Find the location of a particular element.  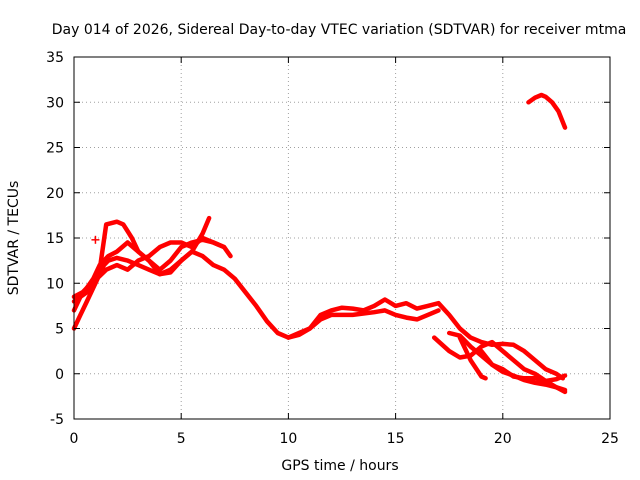

x-tick-label: 15 is located at coordinates (396, 439).